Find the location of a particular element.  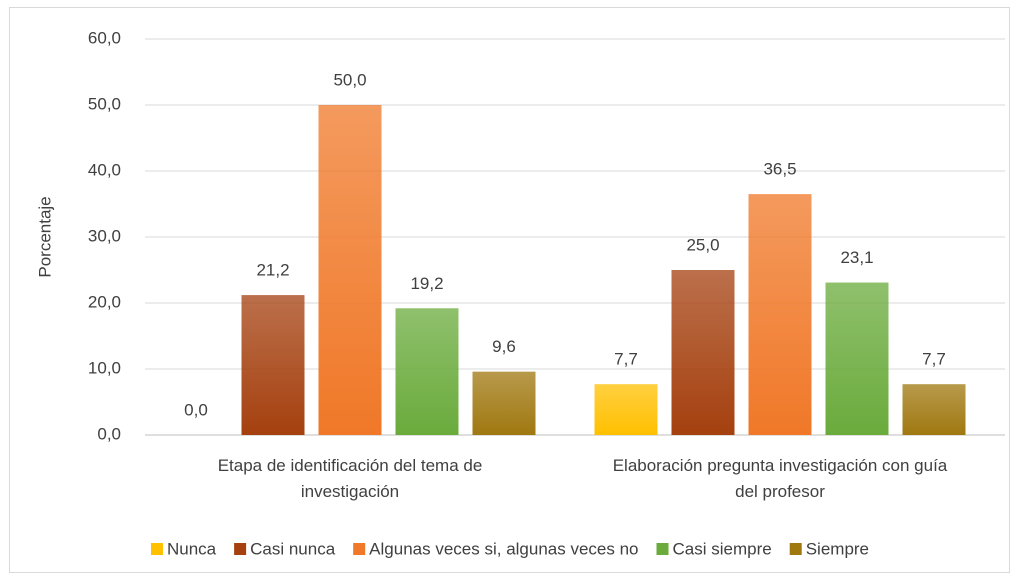

y-tick-label: 60,0 is located at coordinates (104, 37).